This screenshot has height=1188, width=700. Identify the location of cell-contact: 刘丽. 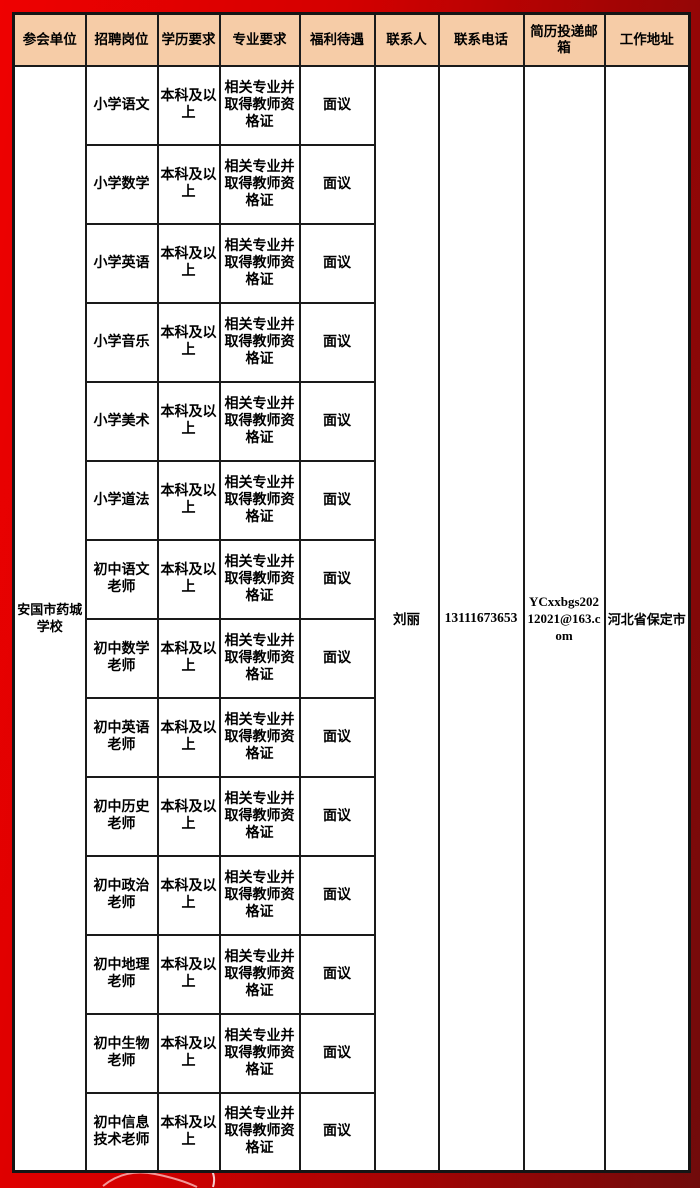
(406, 618).